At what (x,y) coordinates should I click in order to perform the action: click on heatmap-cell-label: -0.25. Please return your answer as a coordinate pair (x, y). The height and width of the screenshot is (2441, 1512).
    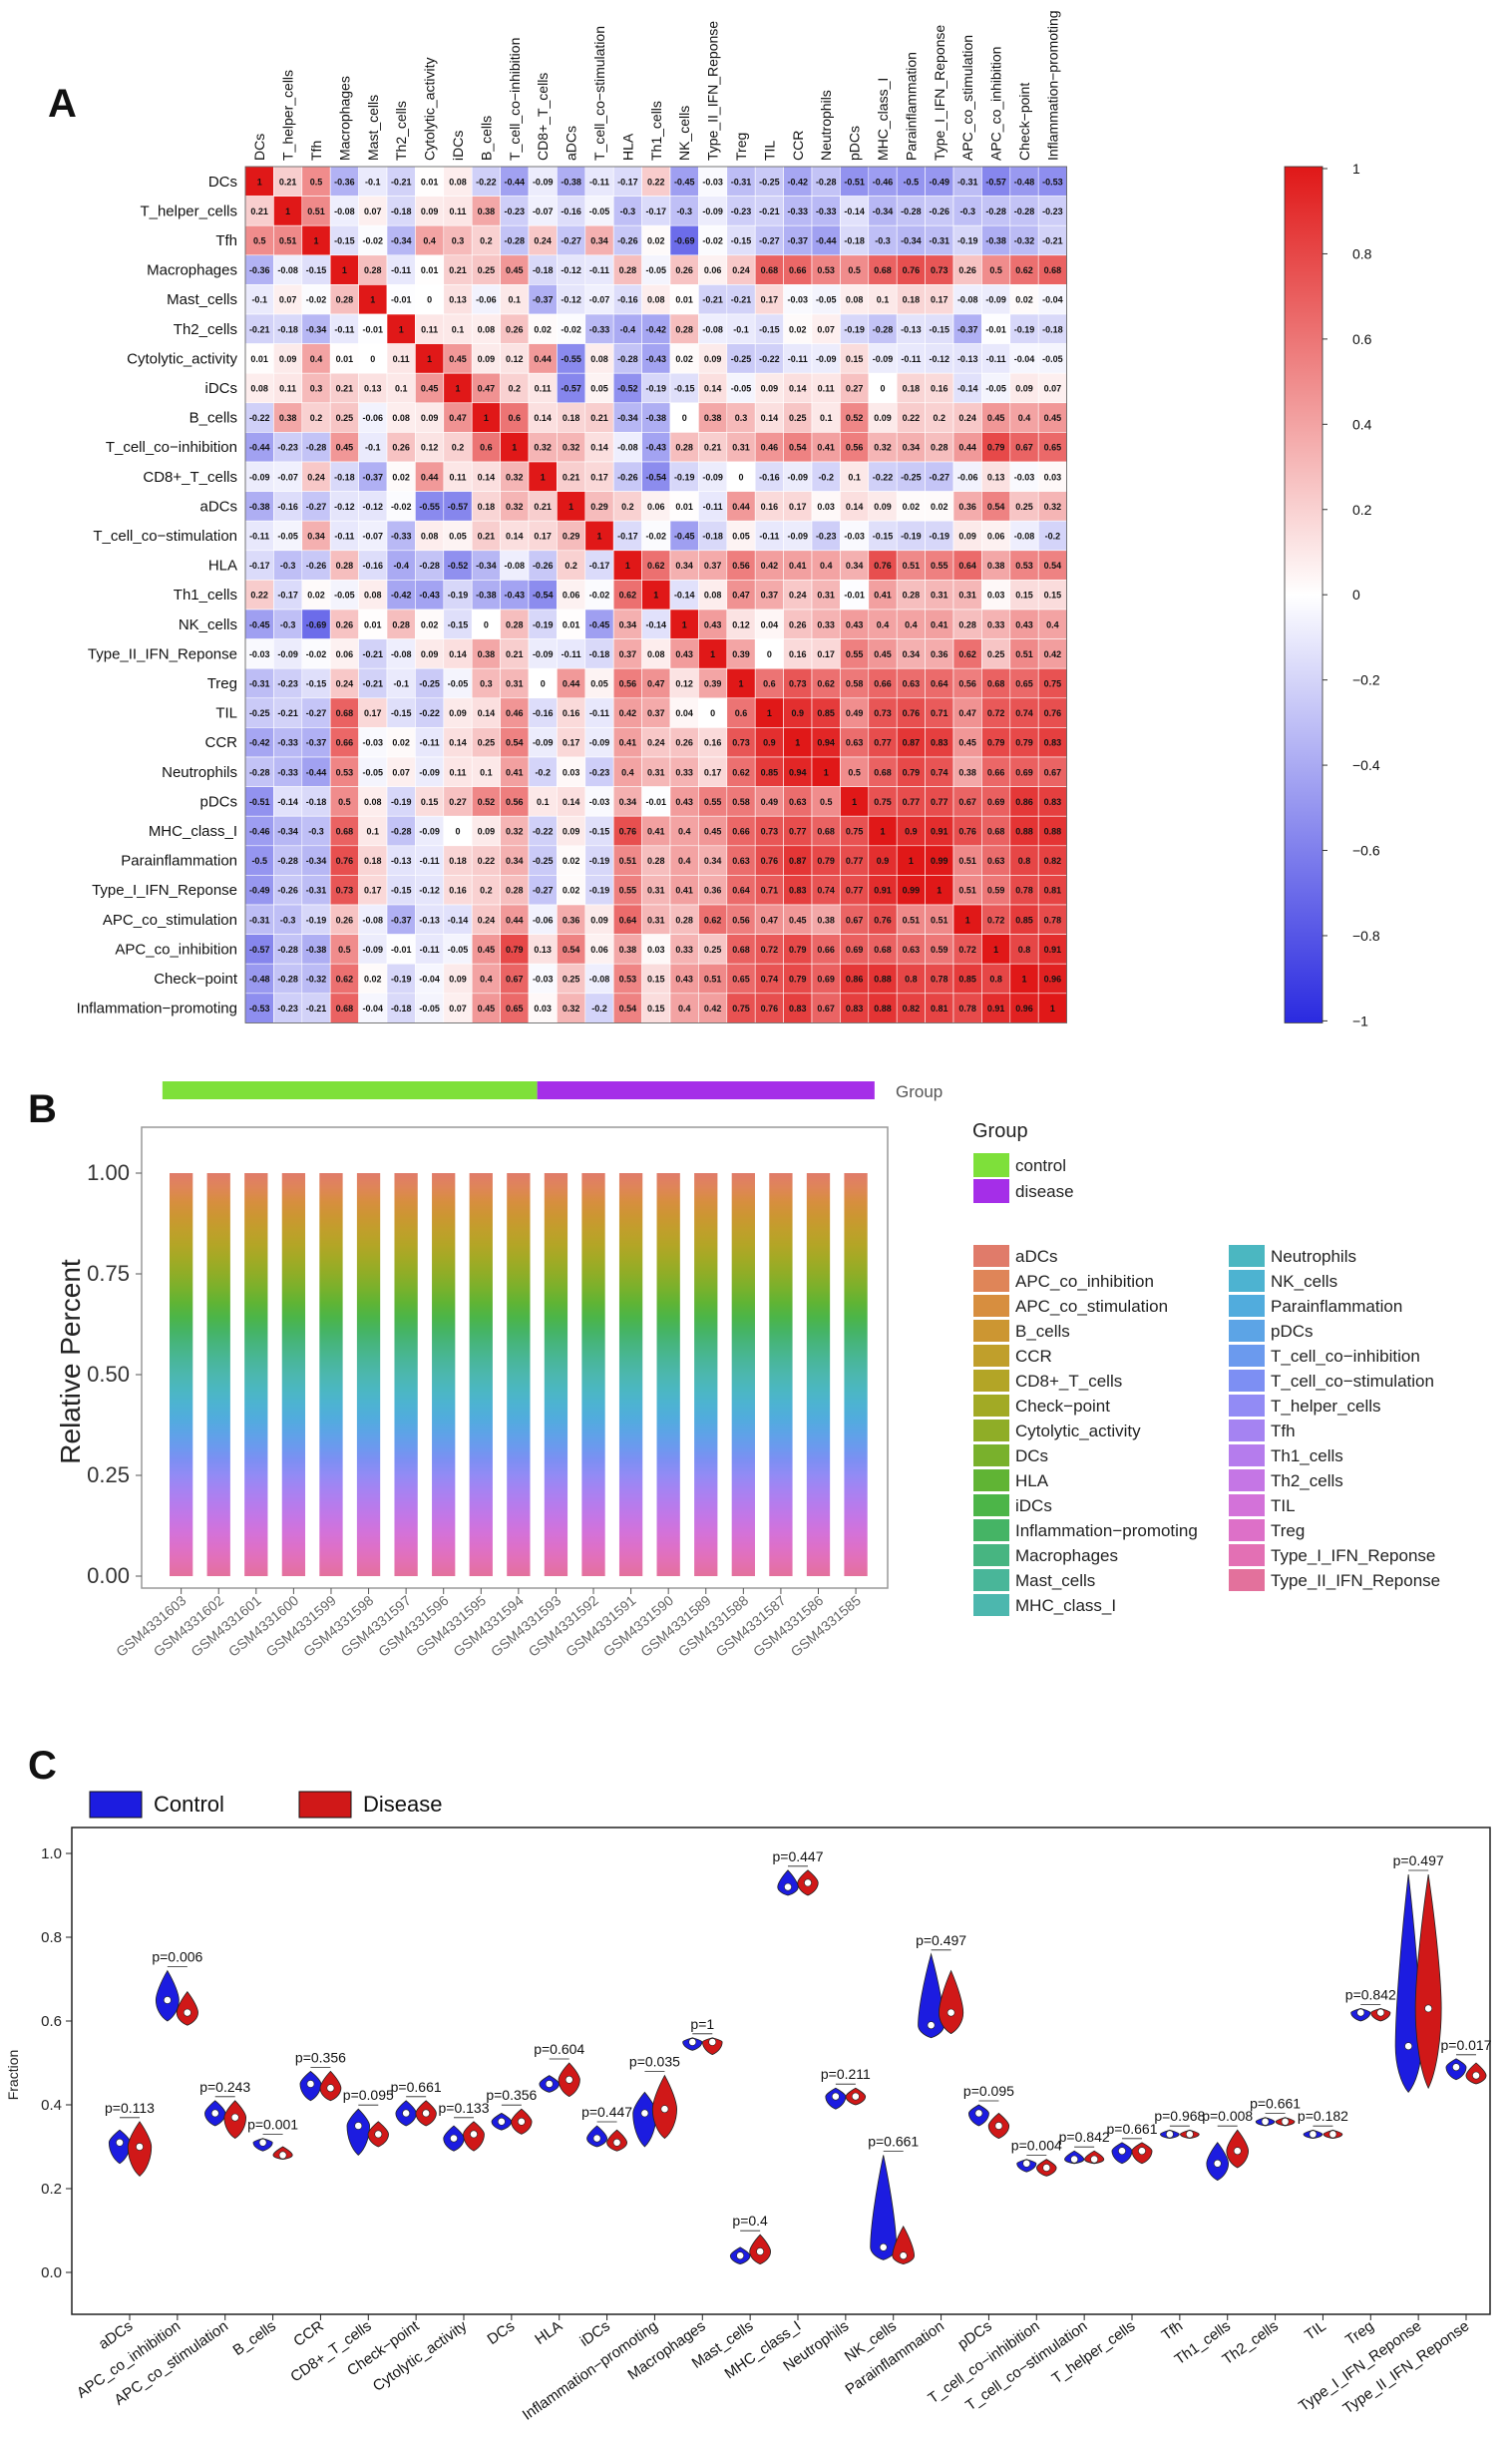
    Looking at the image, I should click on (429, 684).